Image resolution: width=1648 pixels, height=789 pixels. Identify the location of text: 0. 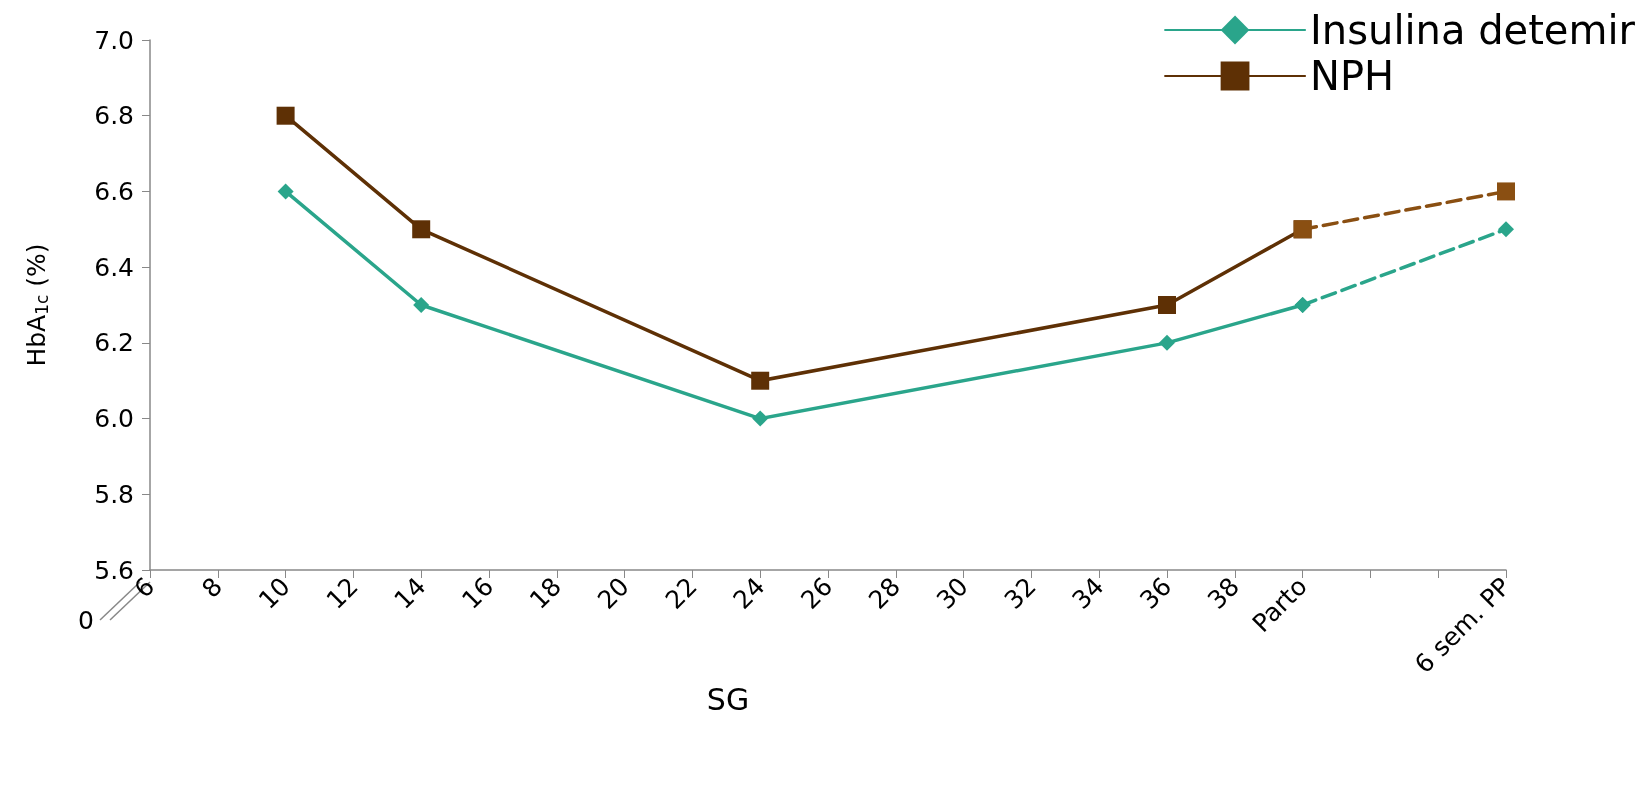
(86, 620).